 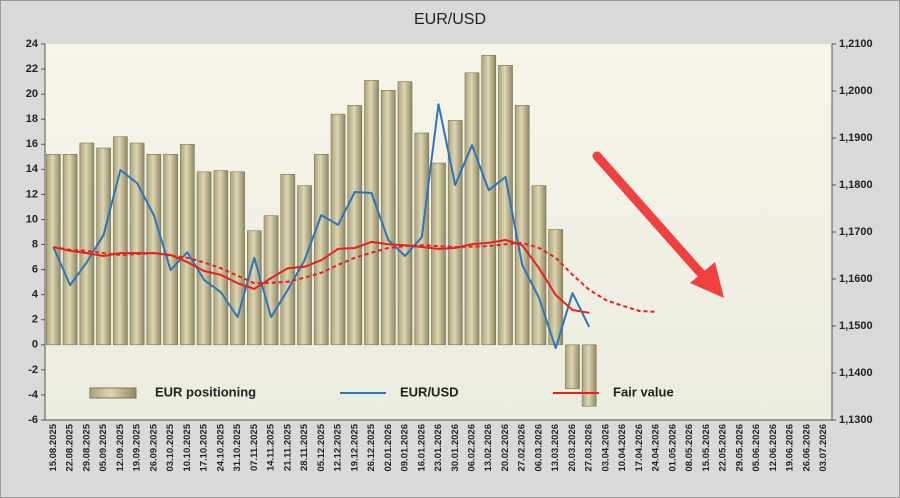 I want to click on y-tick-label: 14, so click(x=32, y=169).